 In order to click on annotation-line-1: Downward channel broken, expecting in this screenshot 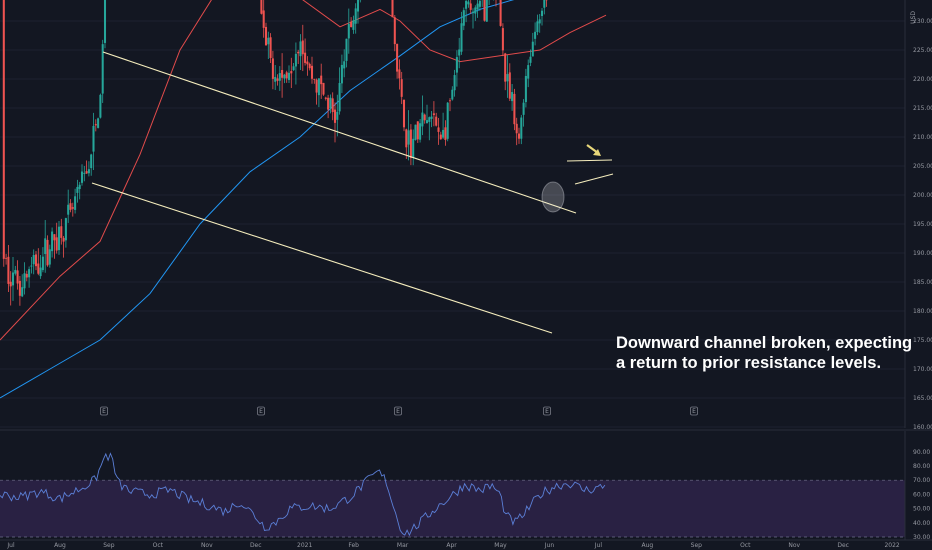, I will do `click(764, 343)`.